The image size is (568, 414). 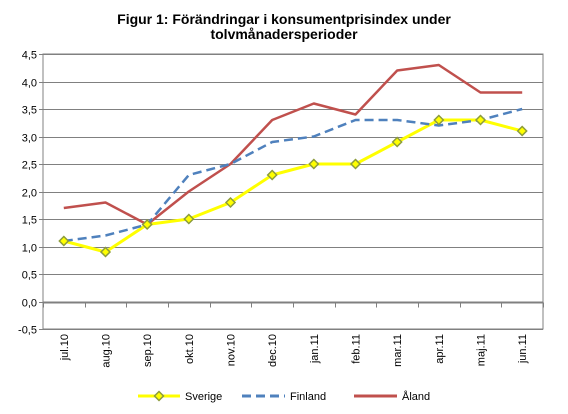 What do you see at coordinates (107, 351) in the screenshot?
I see `x-tick-label: aug.10` at bounding box center [107, 351].